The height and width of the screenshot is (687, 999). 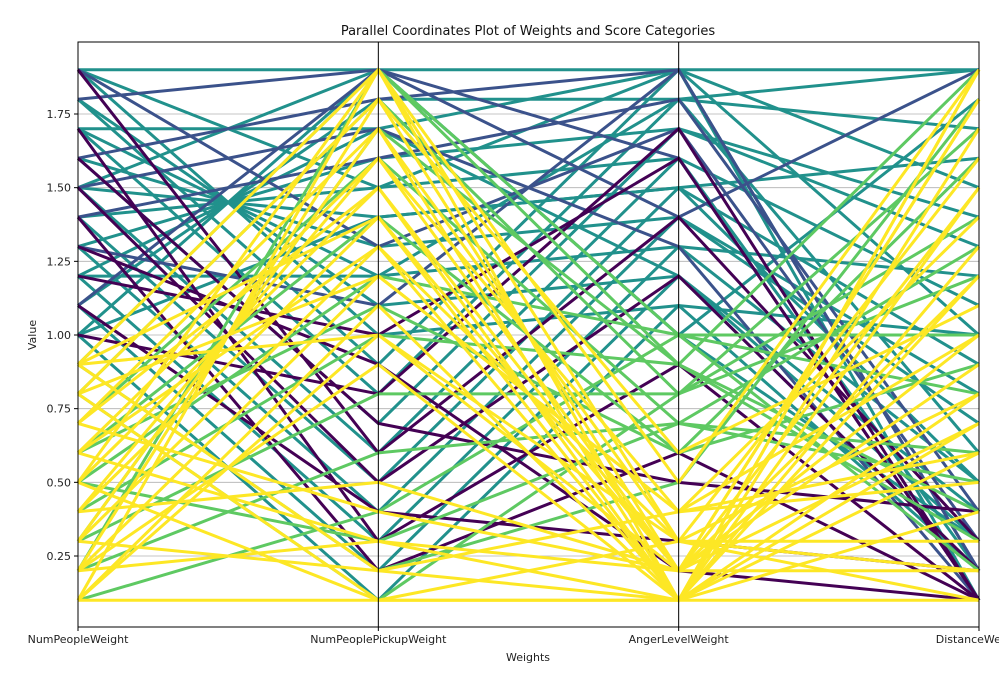 I want to click on y-tick-label: 1.00, so click(x=59, y=335).